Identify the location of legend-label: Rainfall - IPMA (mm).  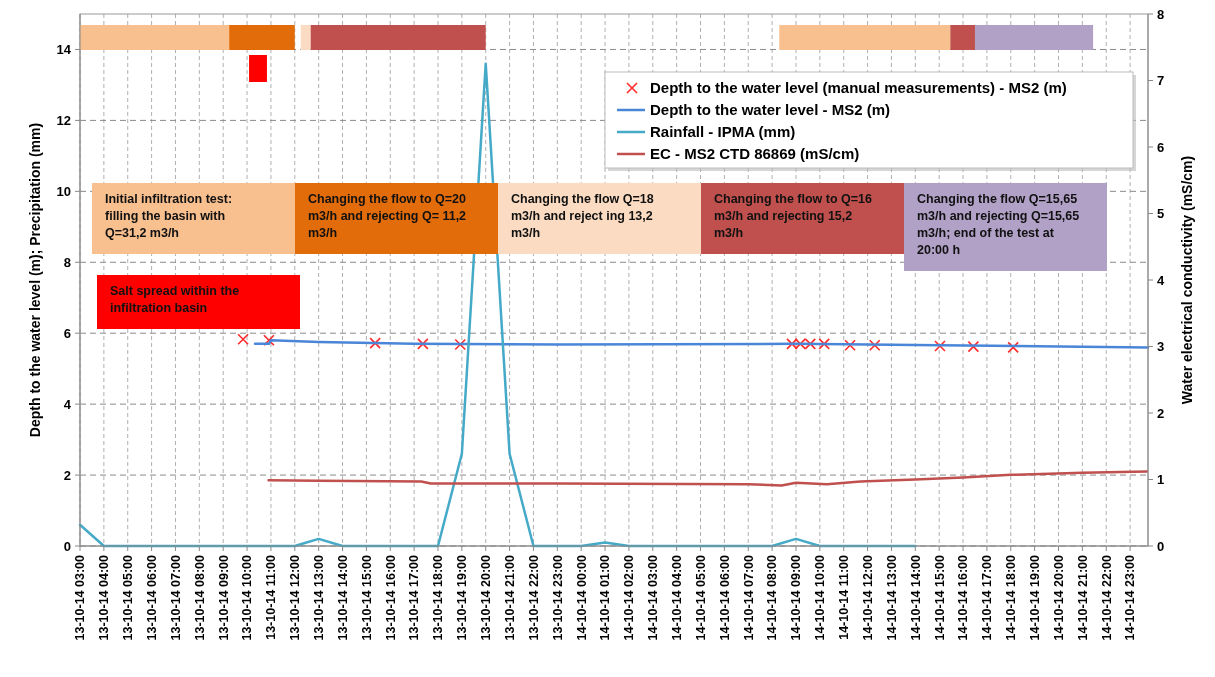
(723, 132).